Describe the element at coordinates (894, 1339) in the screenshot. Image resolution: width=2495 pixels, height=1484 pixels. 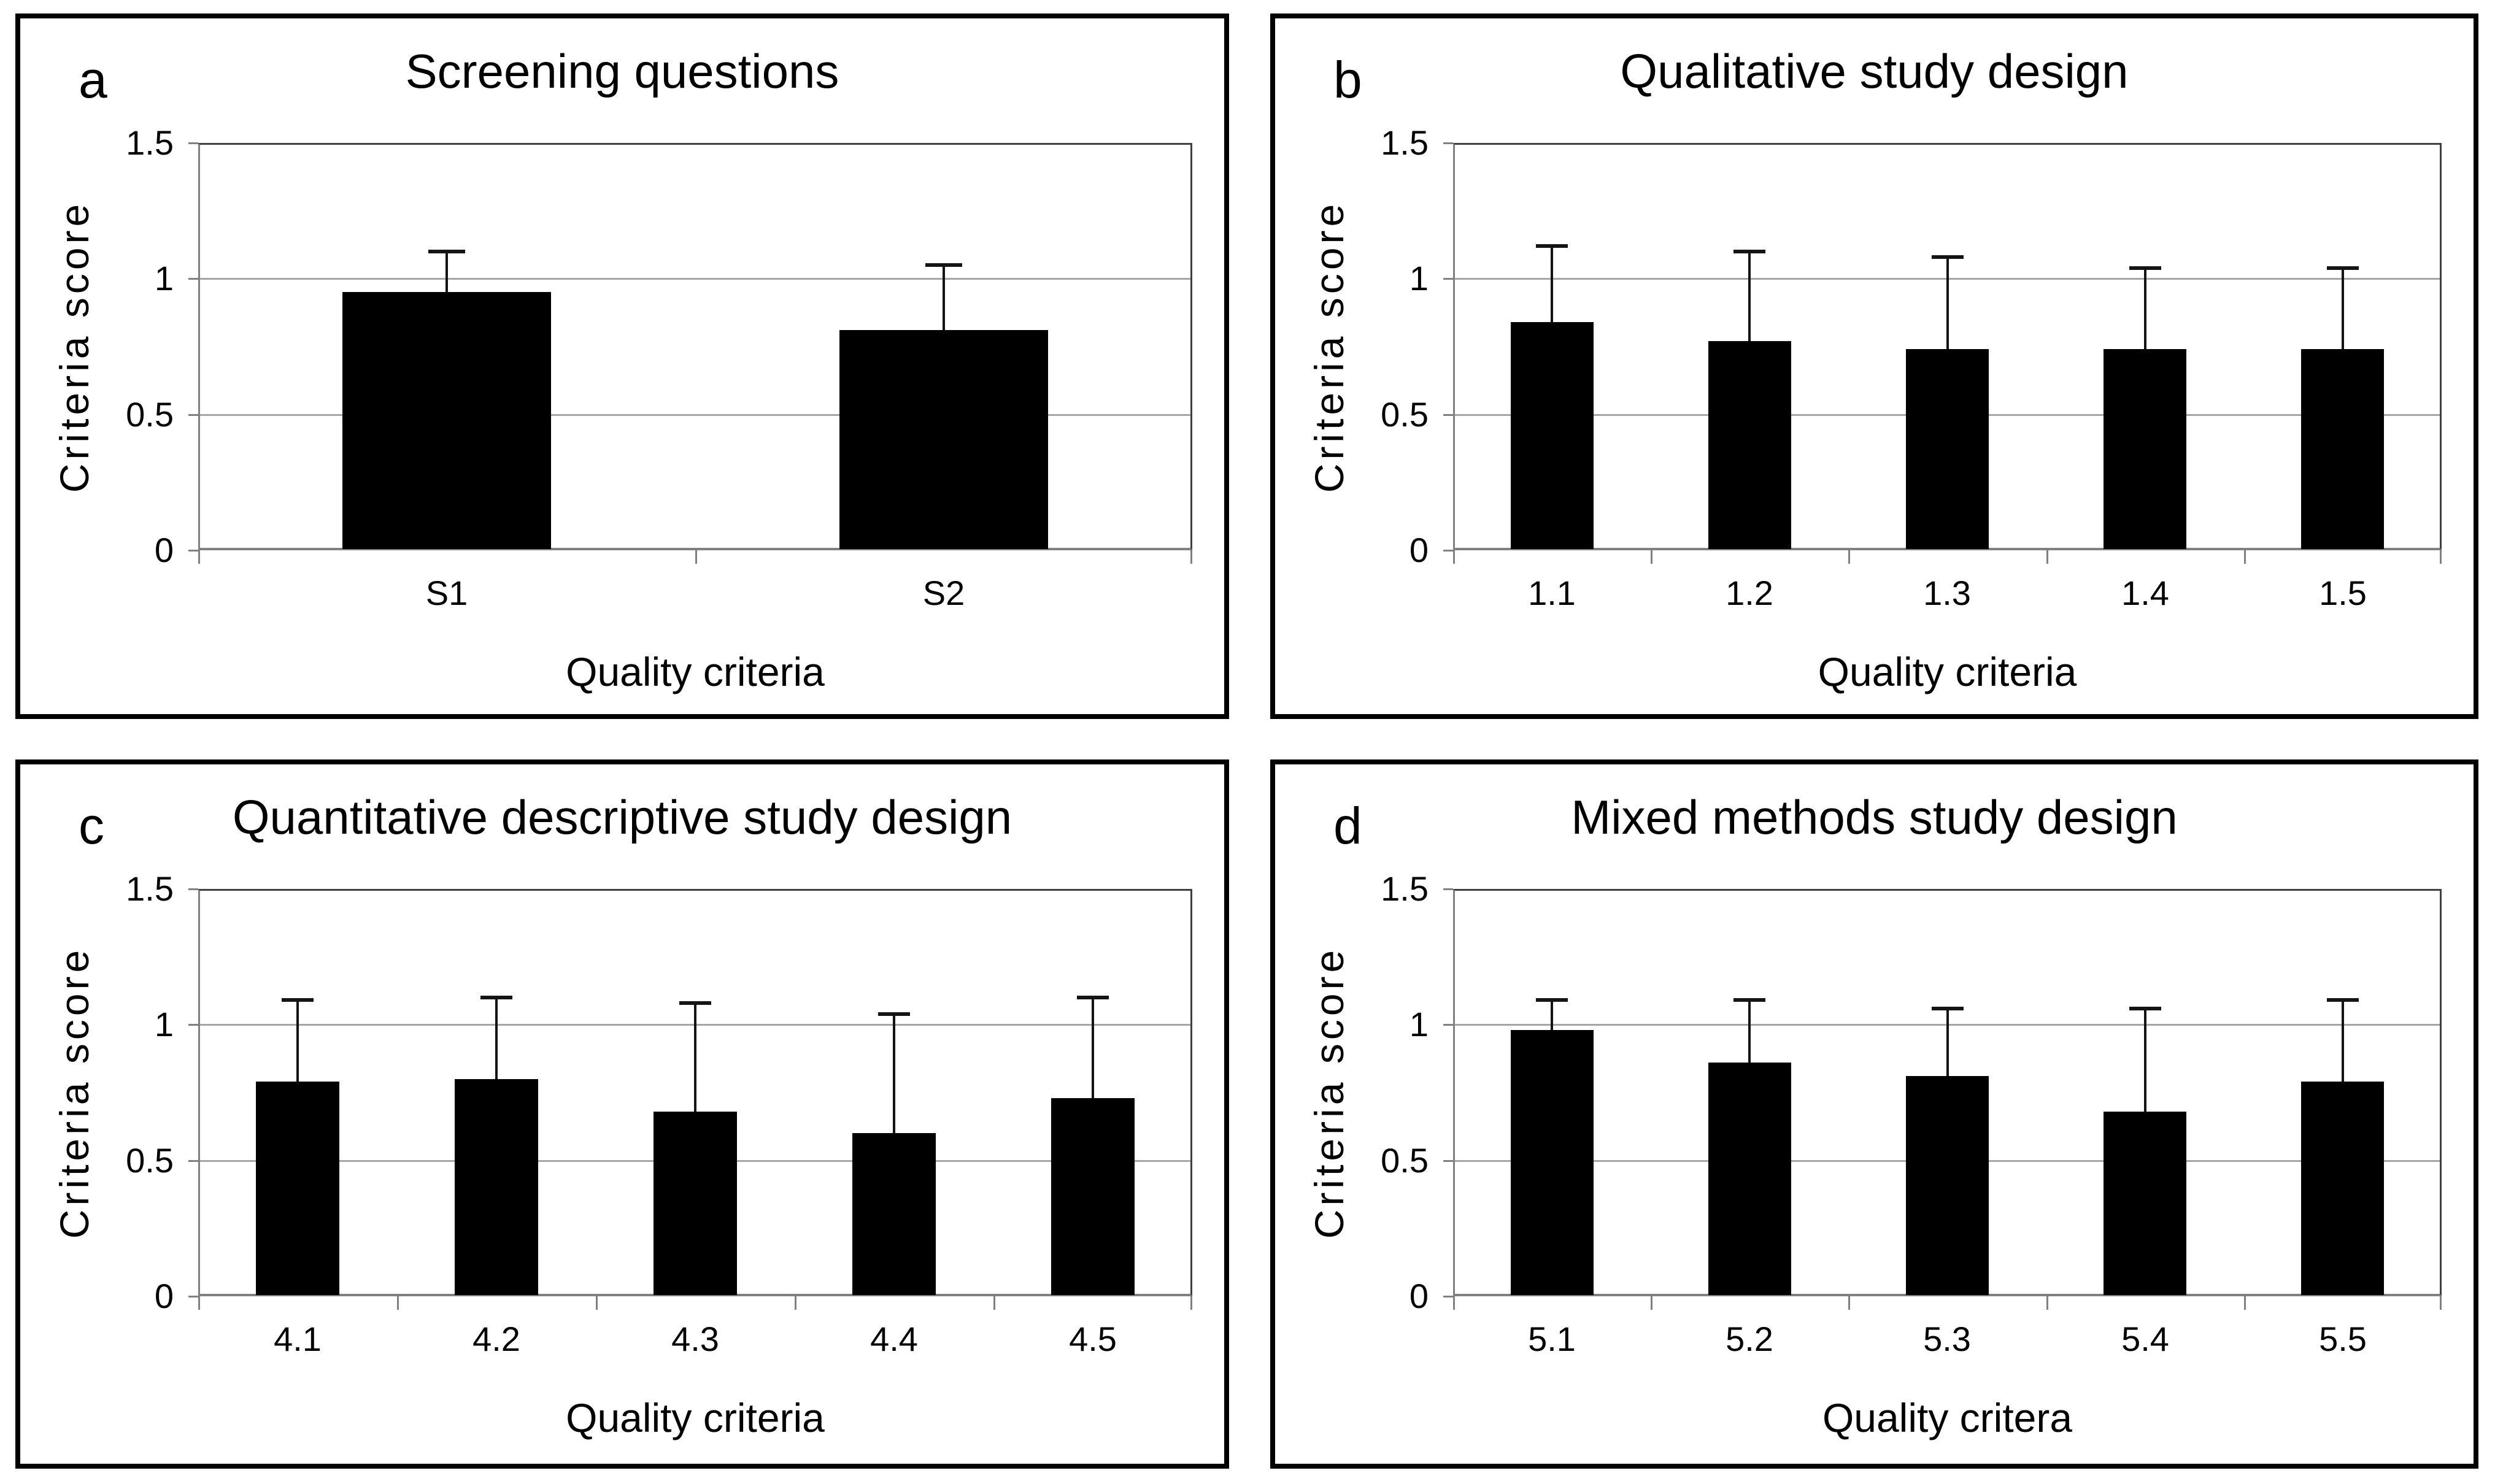
I see `x-tick-label: 4.4` at that location.